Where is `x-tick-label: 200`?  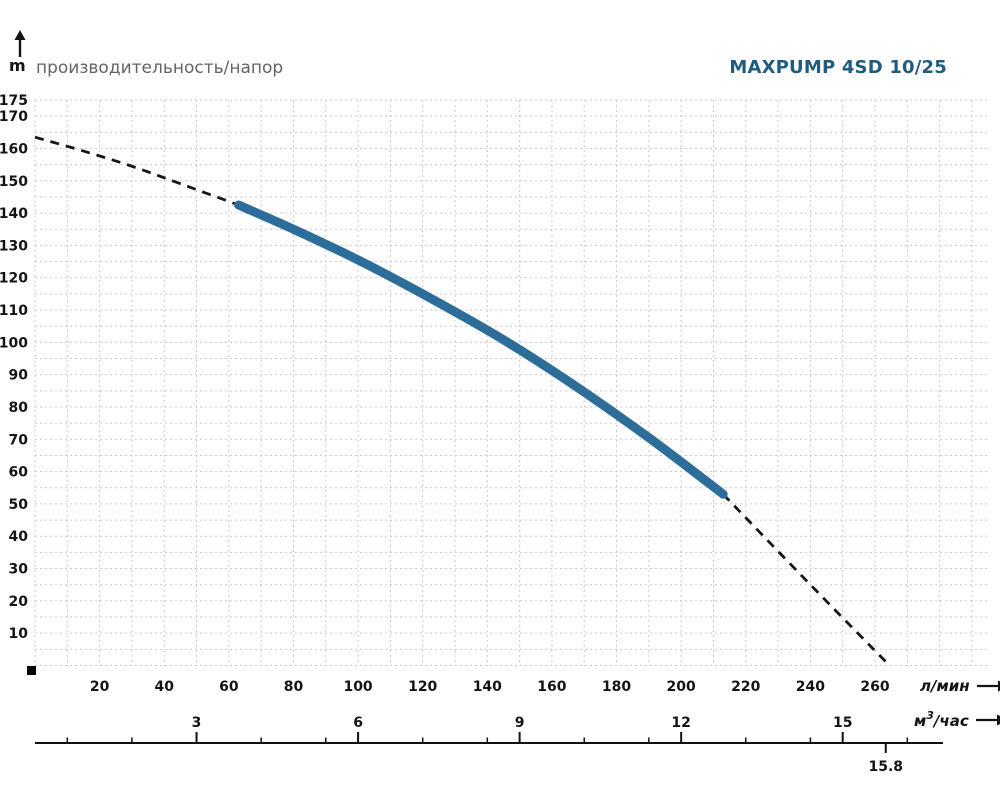
x-tick-label: 200 is located at coordinates (681, 687).